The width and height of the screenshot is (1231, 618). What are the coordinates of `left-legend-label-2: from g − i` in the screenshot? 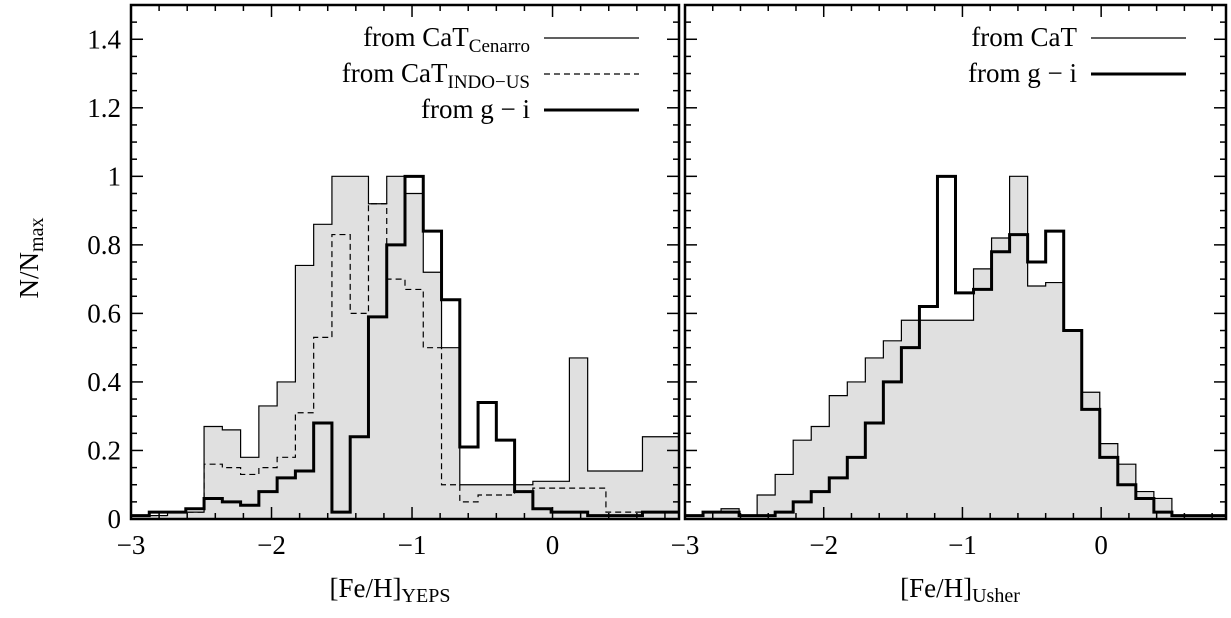 It's located at (475, 109).